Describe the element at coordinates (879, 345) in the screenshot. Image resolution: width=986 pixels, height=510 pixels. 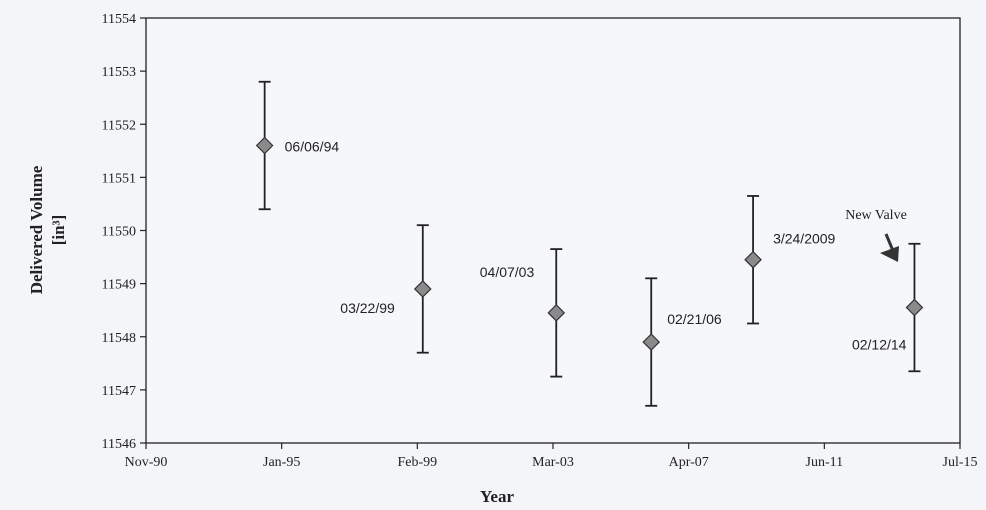
I see `data-label: 02/12/14` at that location.